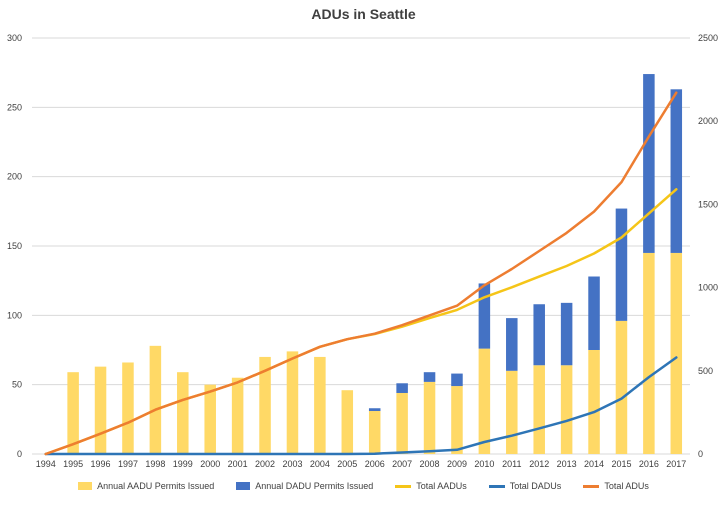  I want to click on x-tick-label: 2001, so click(238, 464).